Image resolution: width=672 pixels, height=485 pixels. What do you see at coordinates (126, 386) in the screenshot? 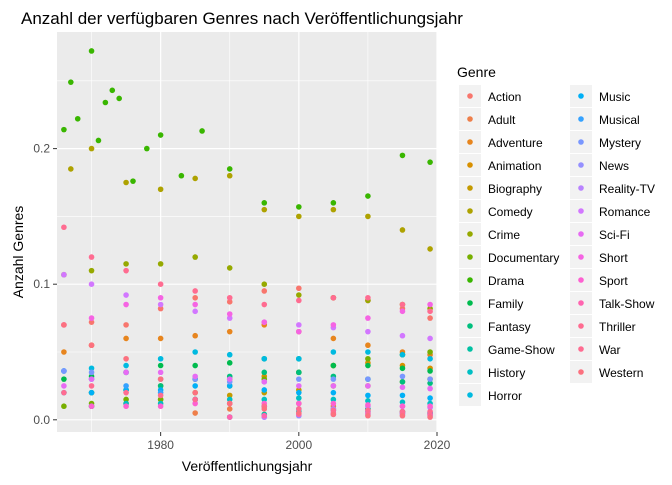
I see `data-point-musical` at bounding box center [126, 386].